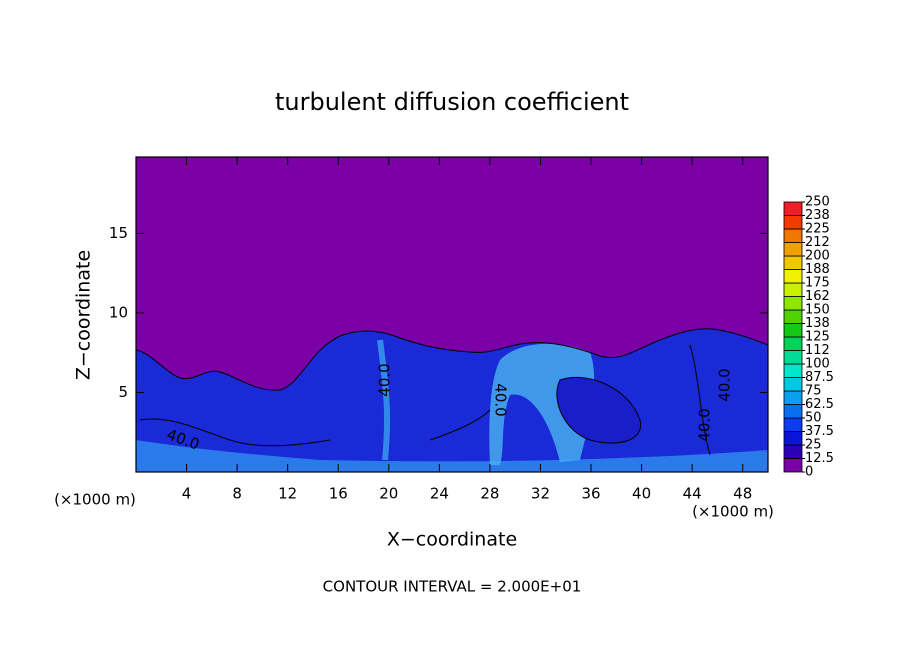  I want to click on y-tick-label: 5, so click(123, 392).